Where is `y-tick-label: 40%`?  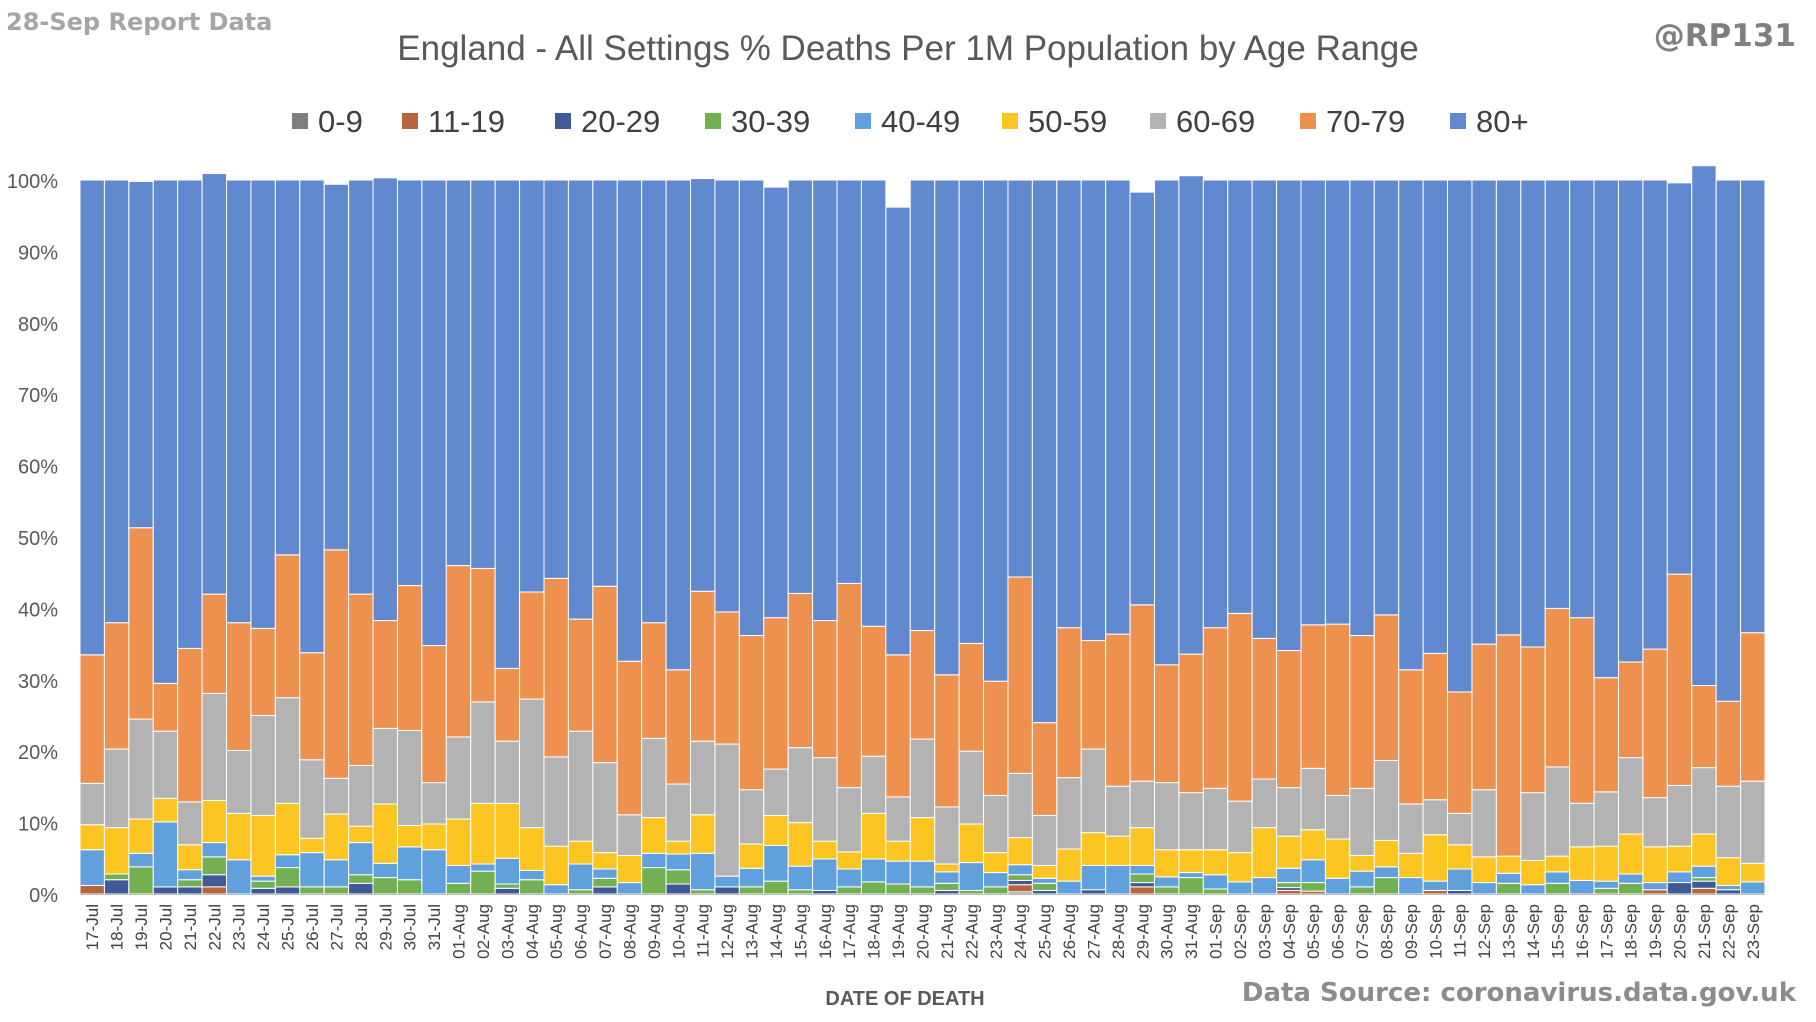
y-tick-label: 40% is located at coordinates (38, 610).